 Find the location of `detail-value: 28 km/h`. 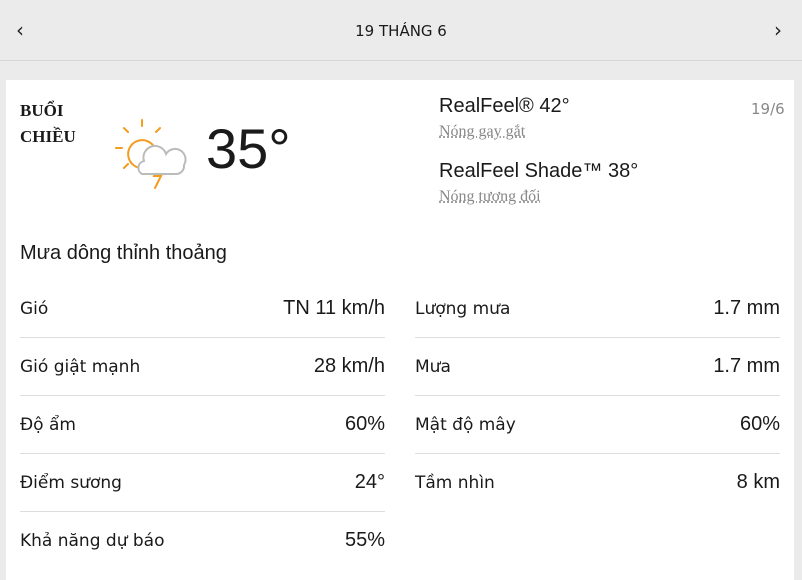

detail-value: 28 km/h is located at coordinates (349, 366).